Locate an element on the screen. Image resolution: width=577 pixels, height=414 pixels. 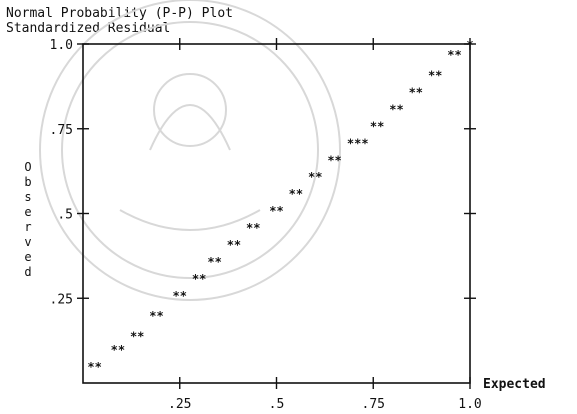
data-point: * is located at coordinates (469, 45).